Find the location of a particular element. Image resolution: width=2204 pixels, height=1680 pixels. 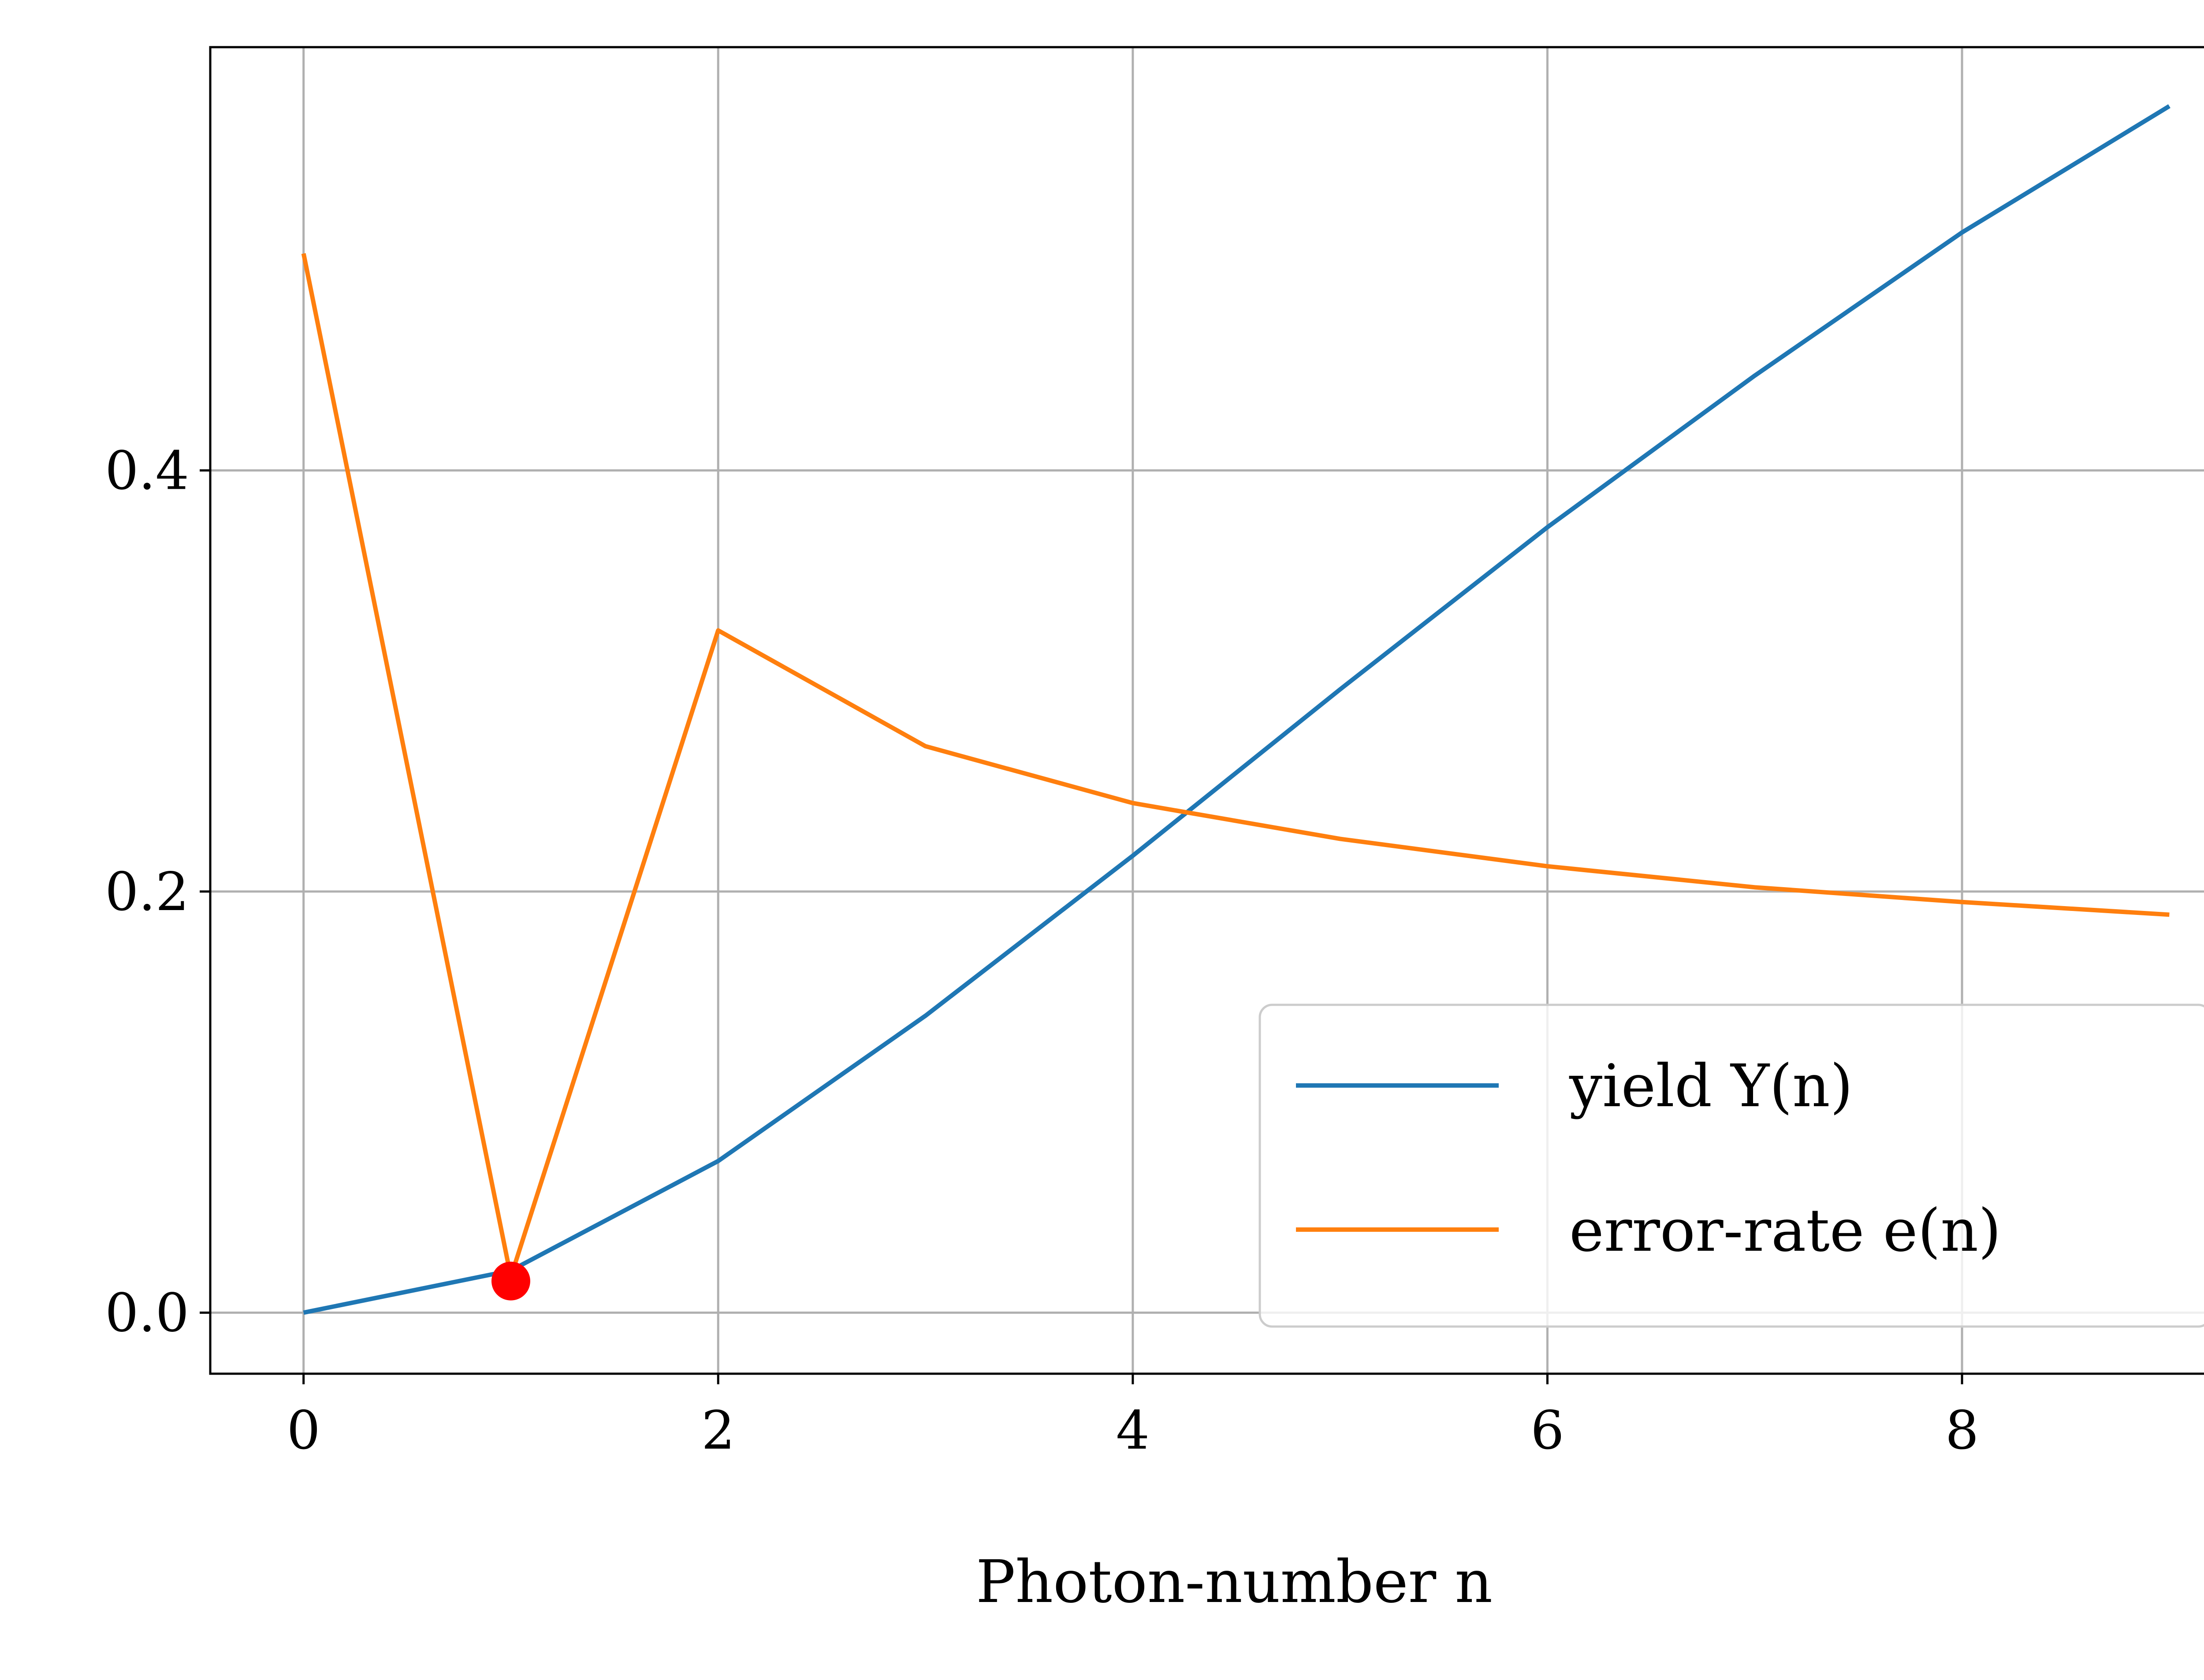

x-axis-ticks: 0 2 4 6 8 is located at coordinates (1133, 1417).